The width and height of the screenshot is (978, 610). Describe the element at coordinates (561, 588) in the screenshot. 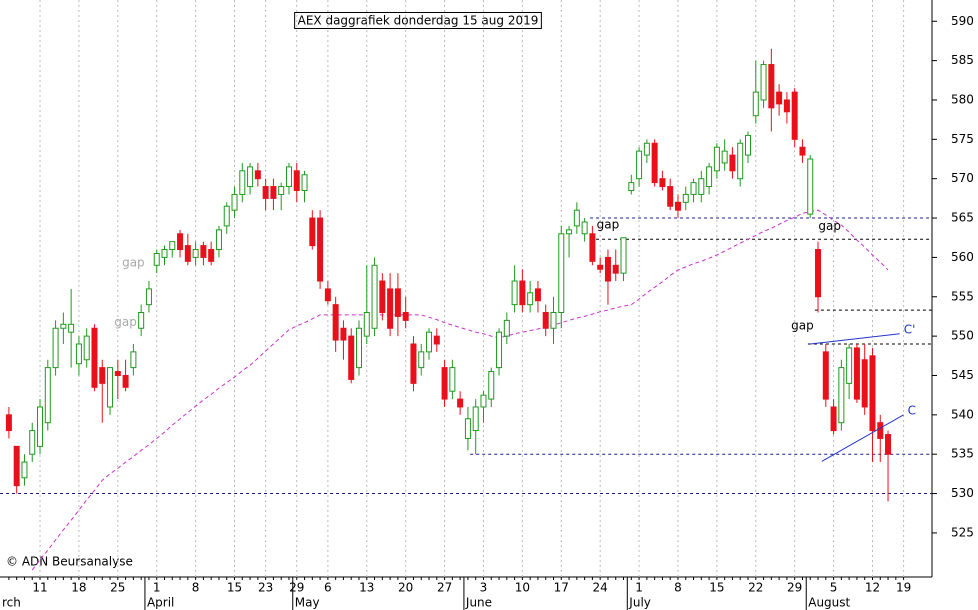

I see `x-tick-label: 17` at that location.